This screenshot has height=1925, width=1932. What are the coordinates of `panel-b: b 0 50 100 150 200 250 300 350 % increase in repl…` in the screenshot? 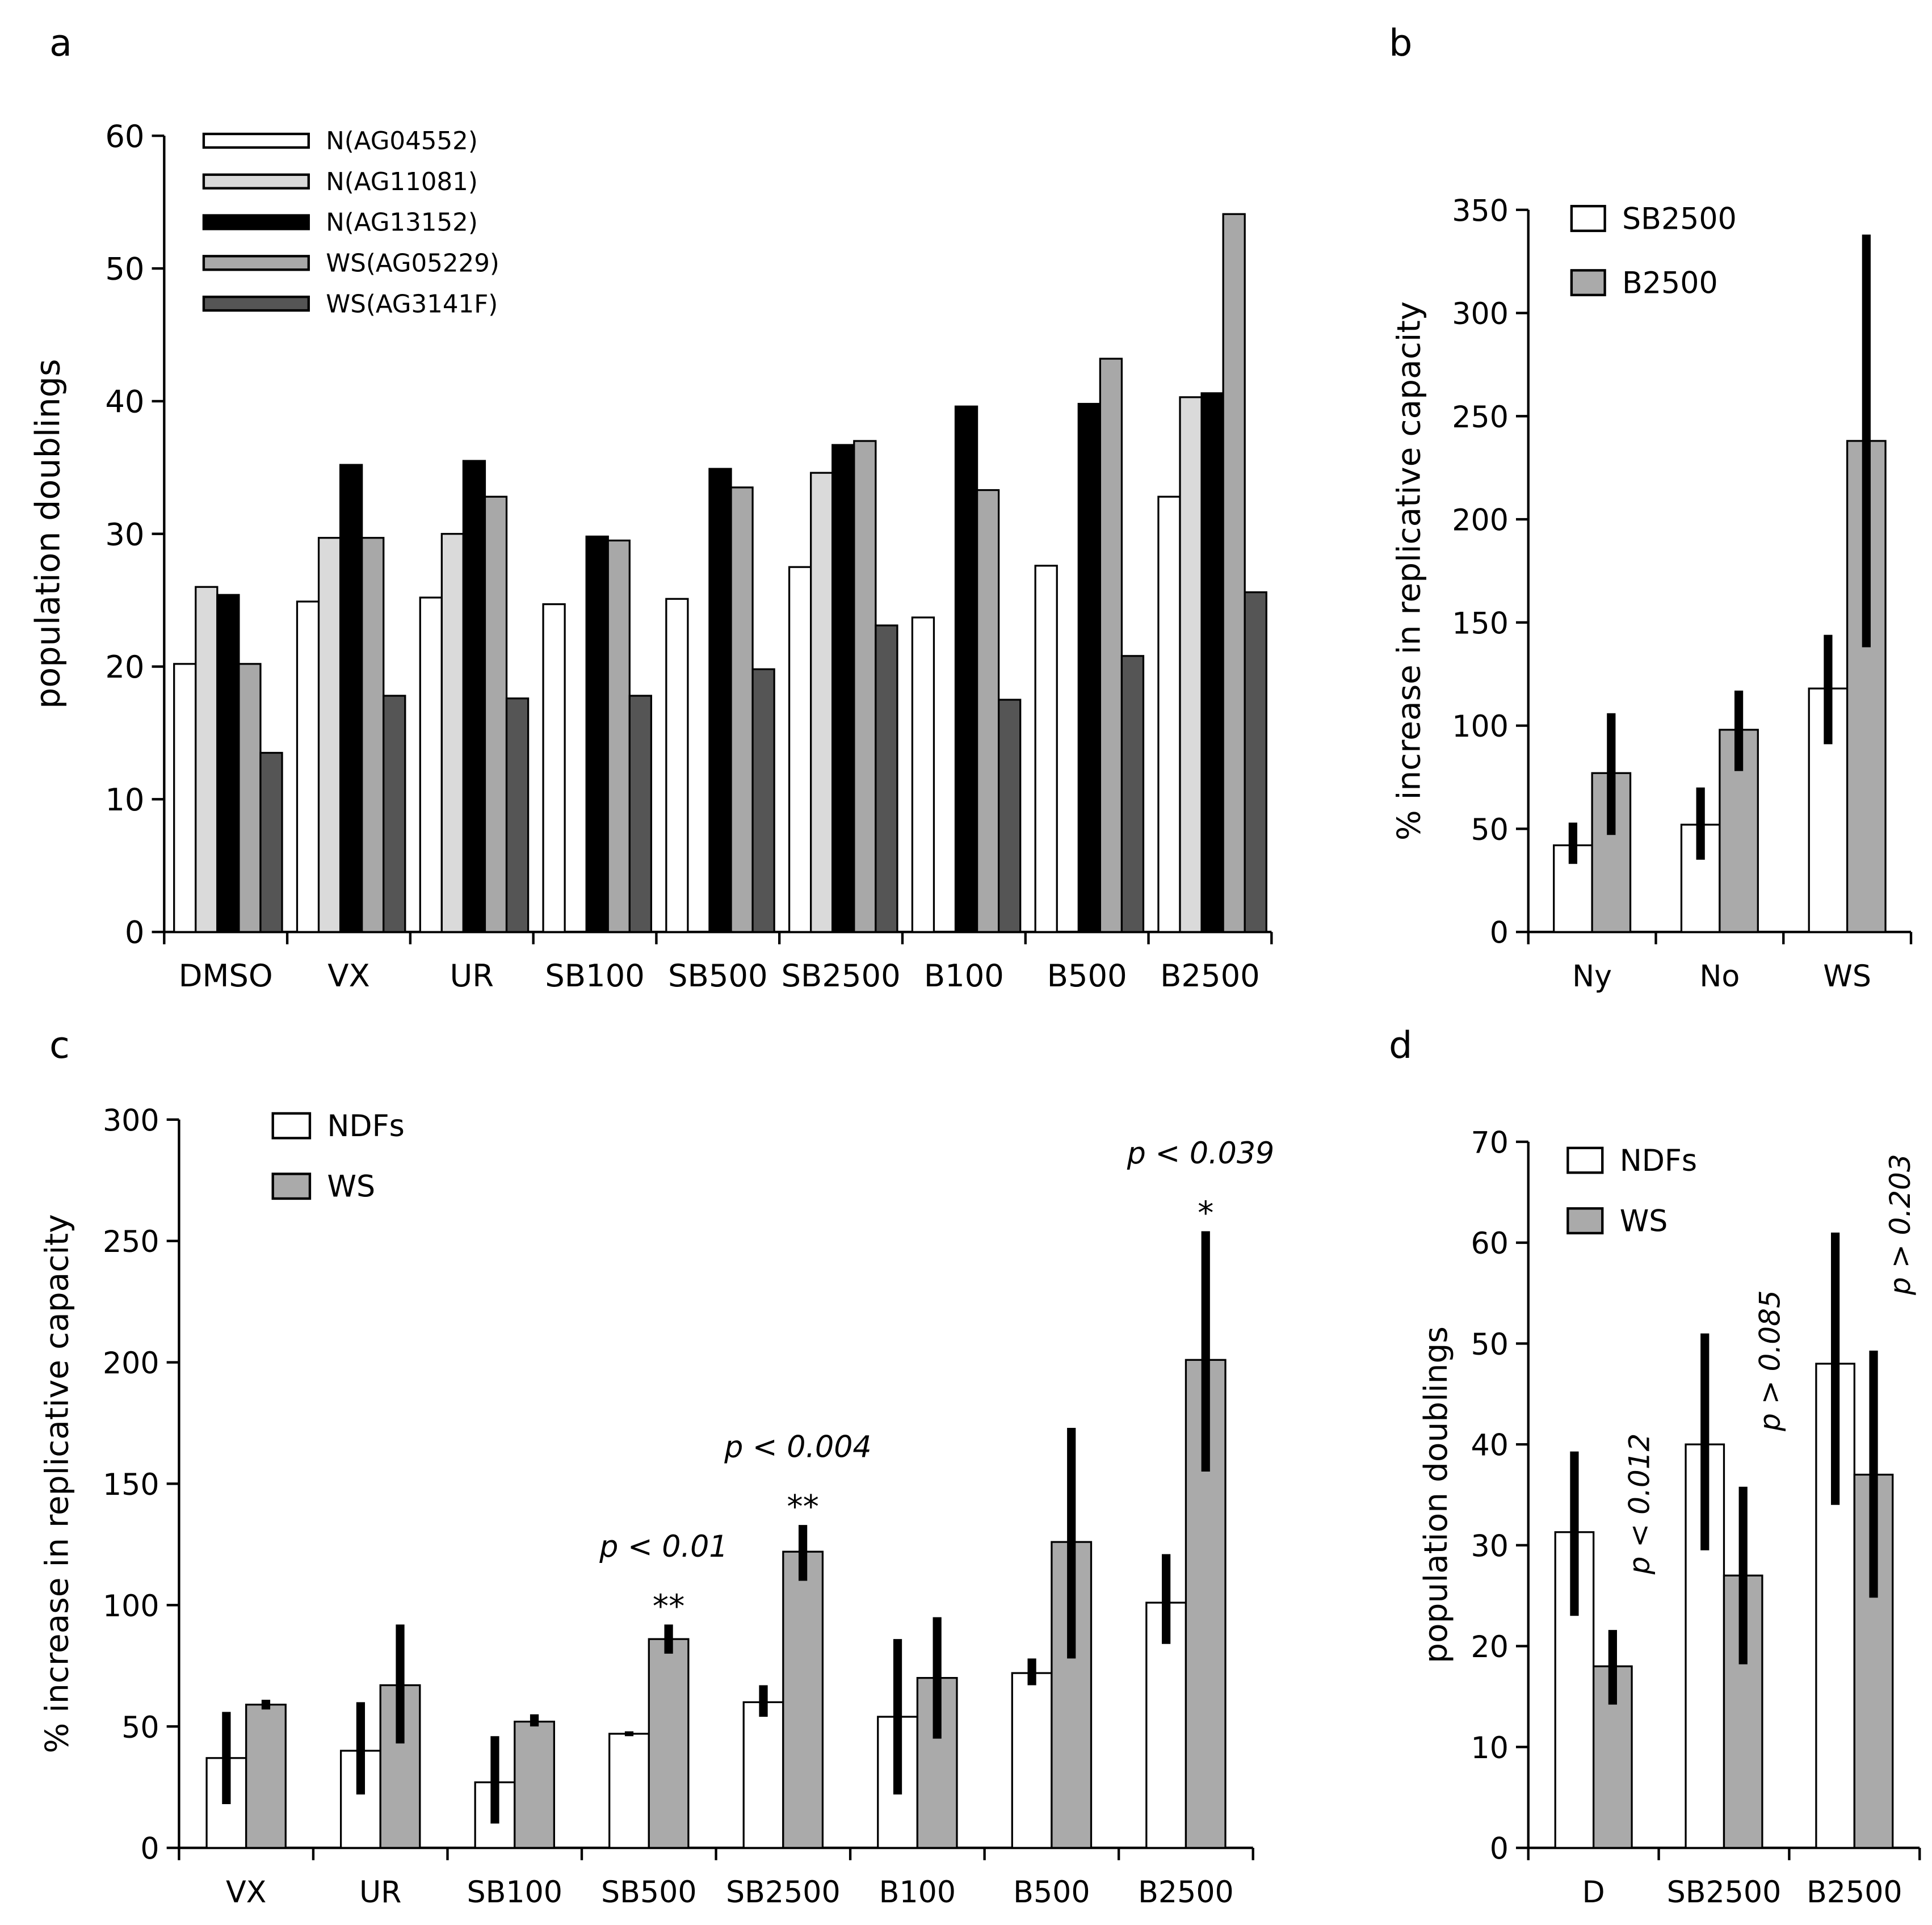 It's located at (1651, 508).